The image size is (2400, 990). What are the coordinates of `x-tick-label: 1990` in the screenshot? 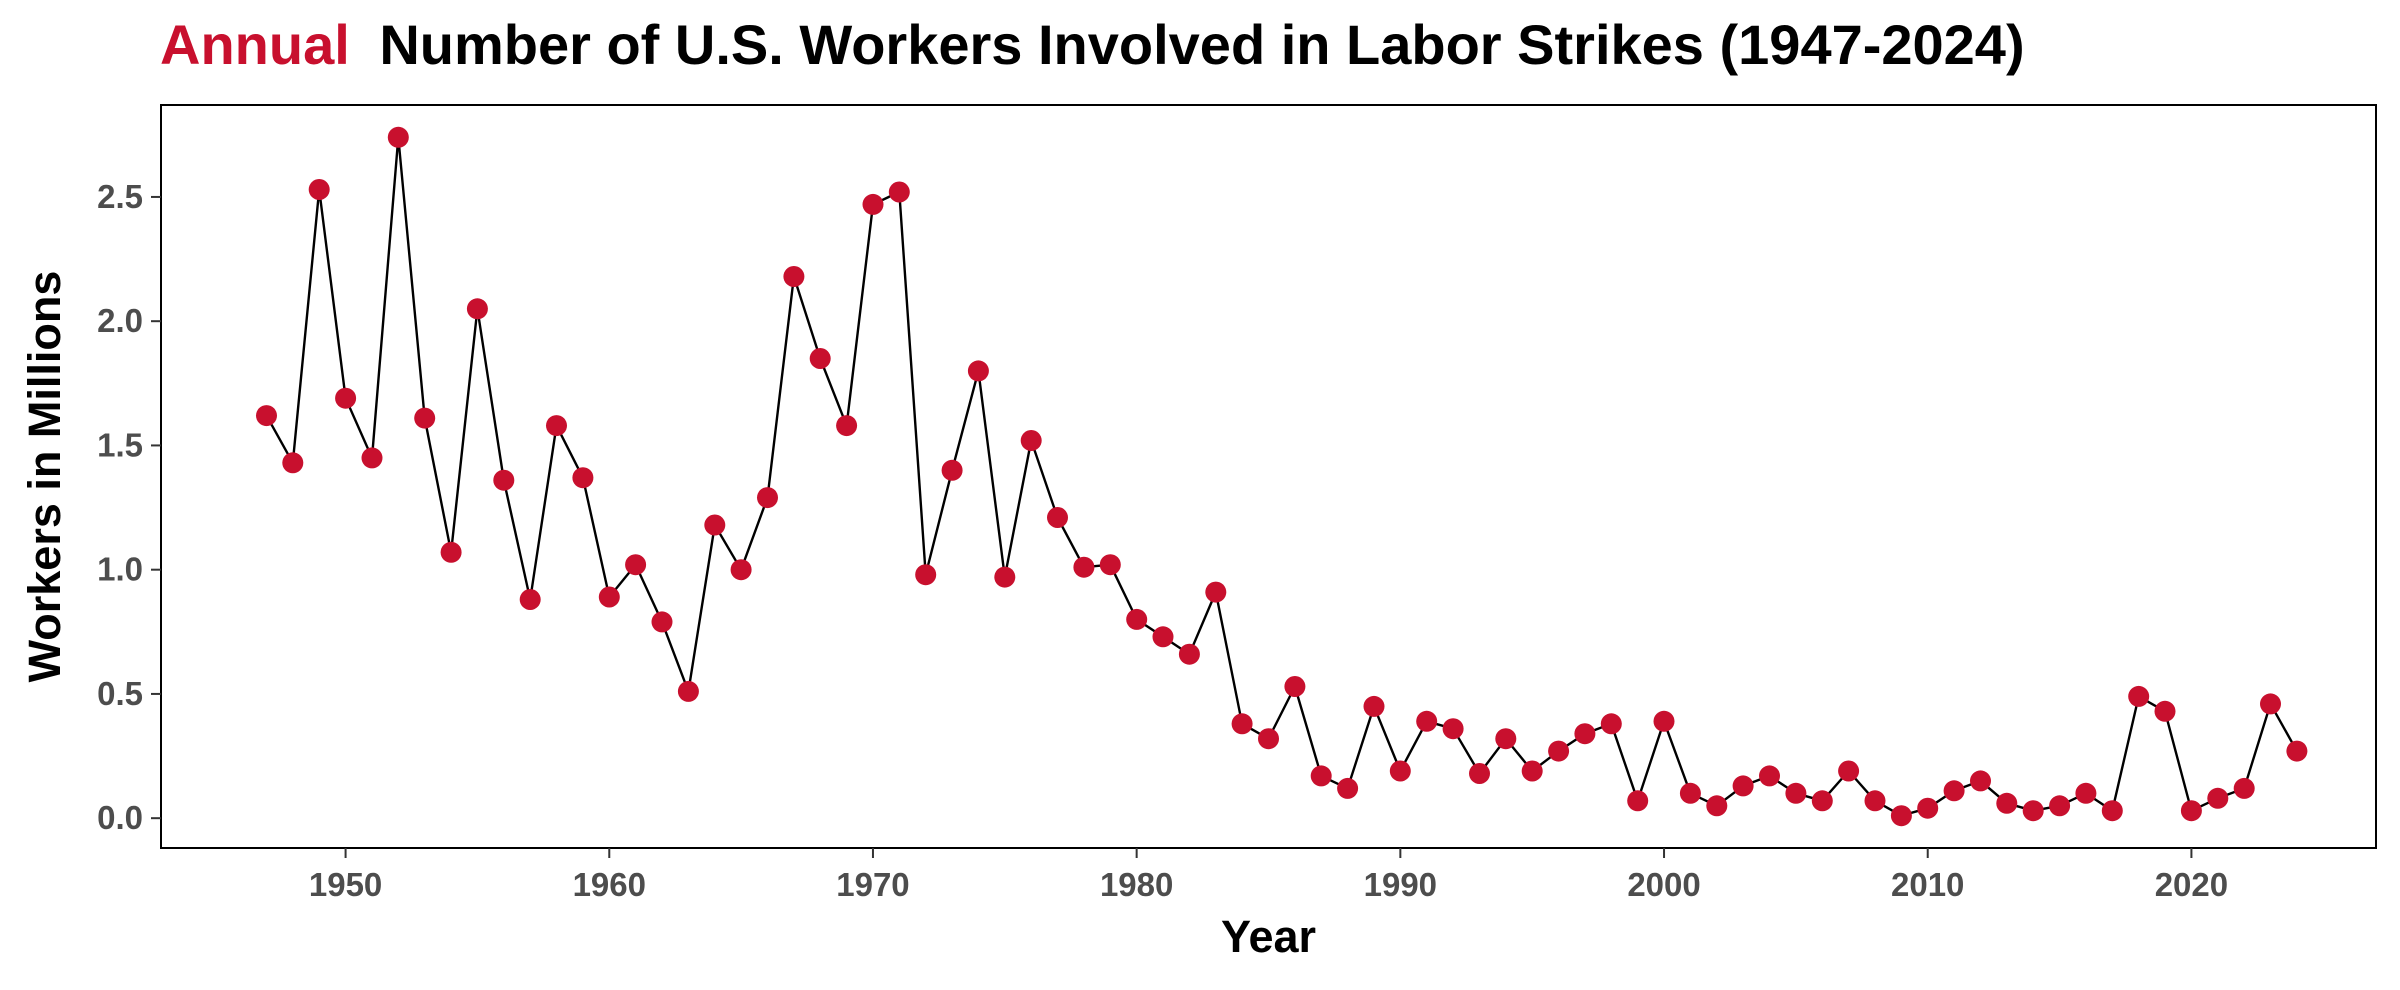 It's located at (1400, 884).